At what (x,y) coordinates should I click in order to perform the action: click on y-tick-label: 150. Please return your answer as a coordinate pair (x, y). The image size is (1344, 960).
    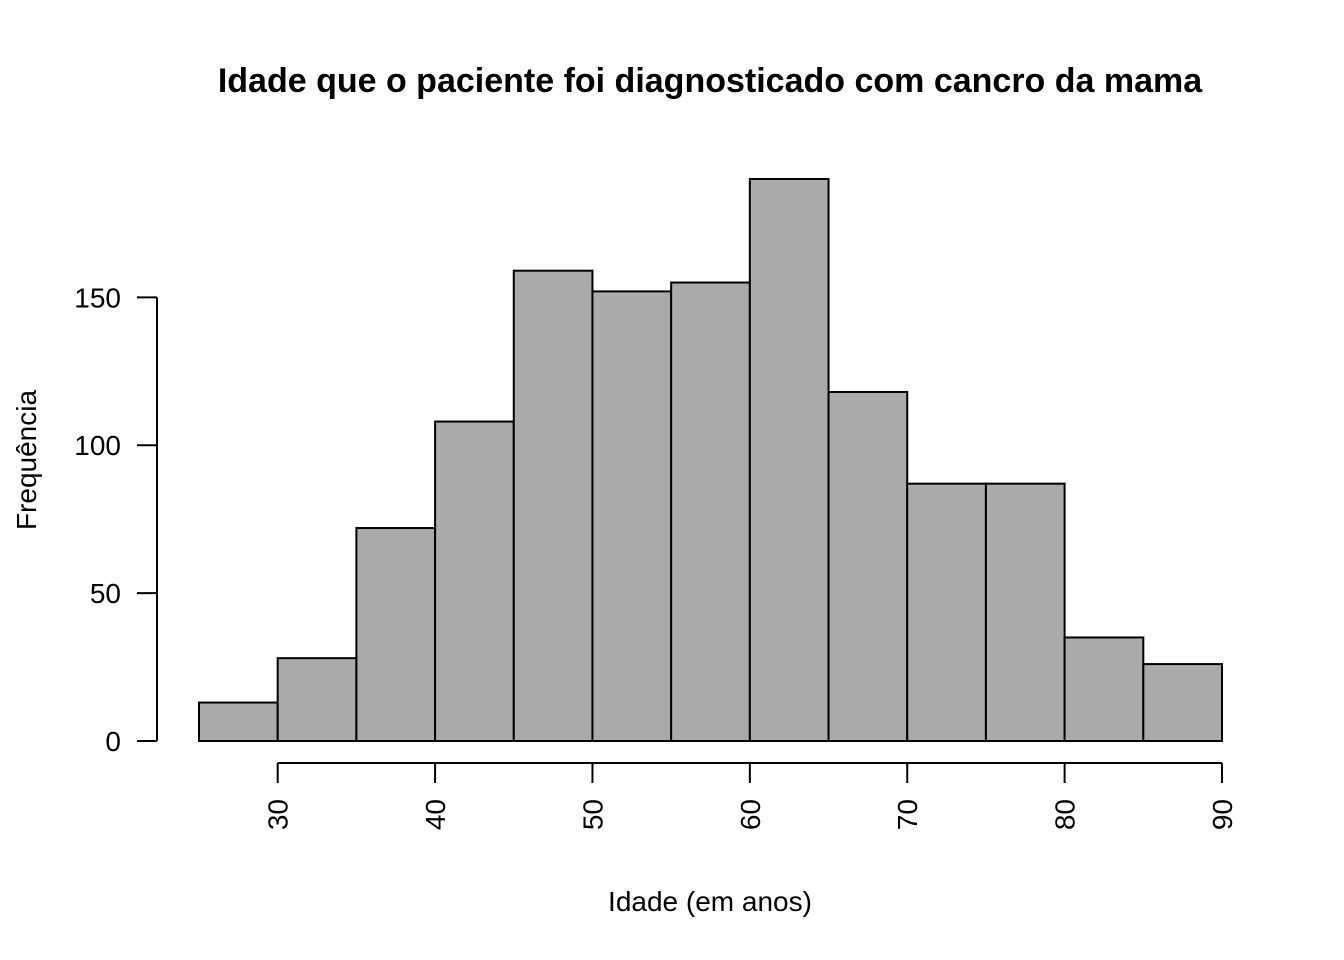
    Looking at the image, I should click on (97, 297).